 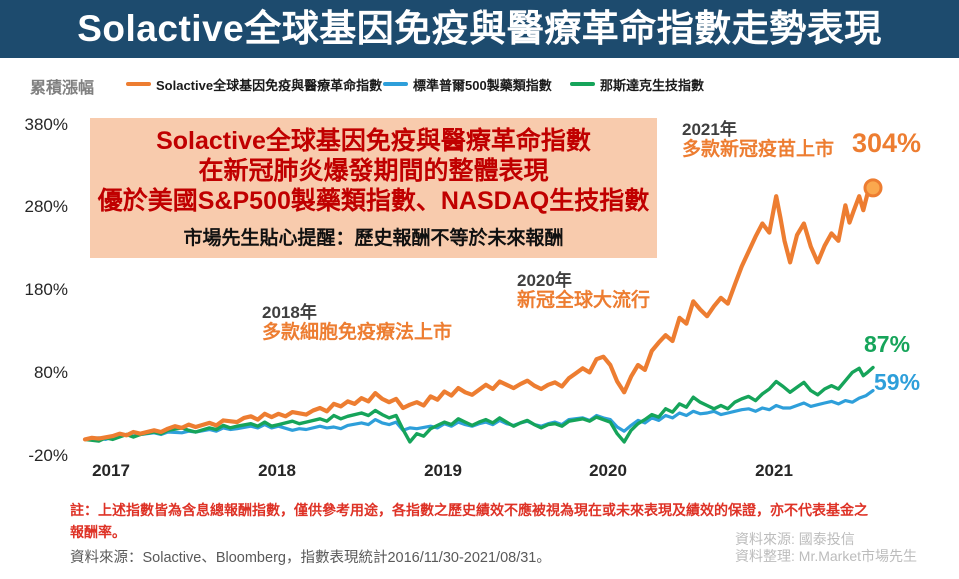 What do you see at coordinates (46, 206) in the screenshot?
I see `y-tick: 280%` at bounding box center [46, 206].